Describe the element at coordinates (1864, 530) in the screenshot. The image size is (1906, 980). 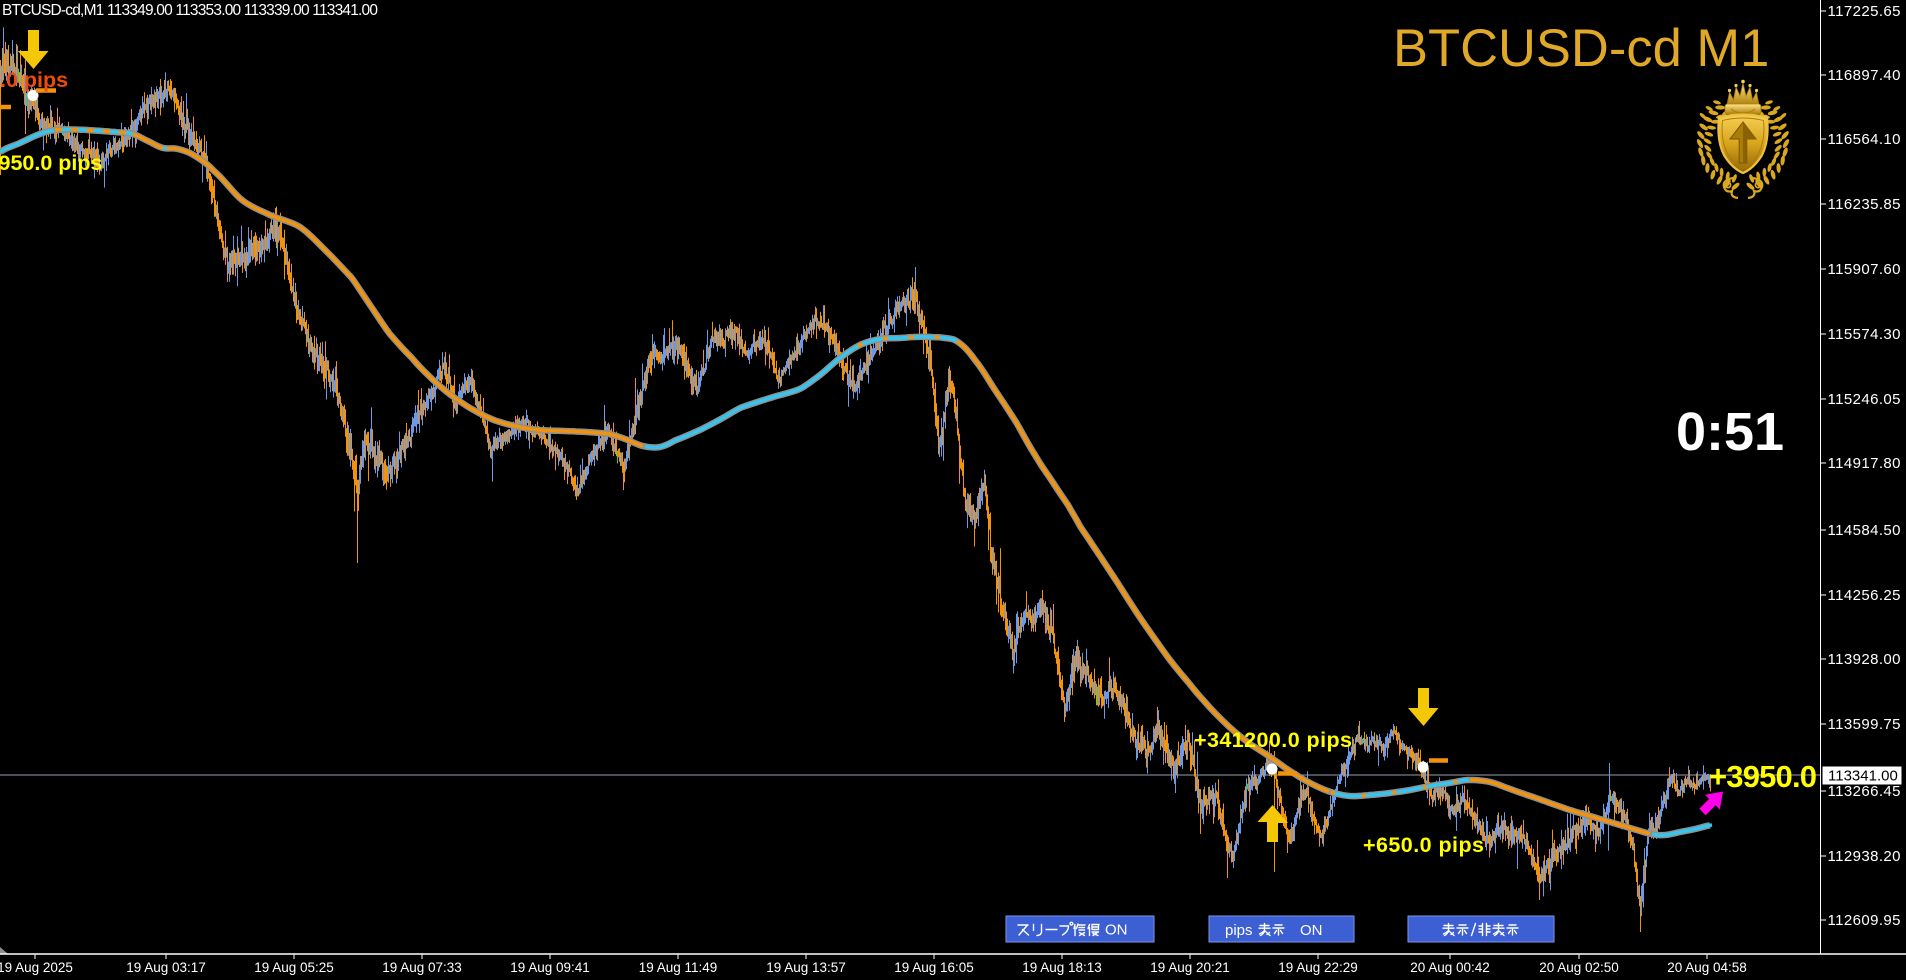
I see `svg-text: 114584.50` at that location.